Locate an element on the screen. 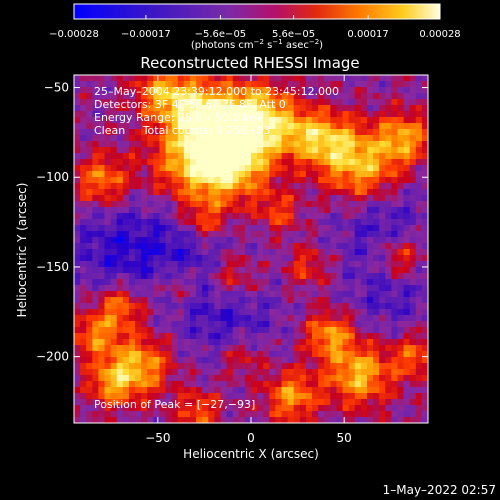  annotation-method: Clean Total counts: 9.25E+03 is located at coordinates (182, 130).